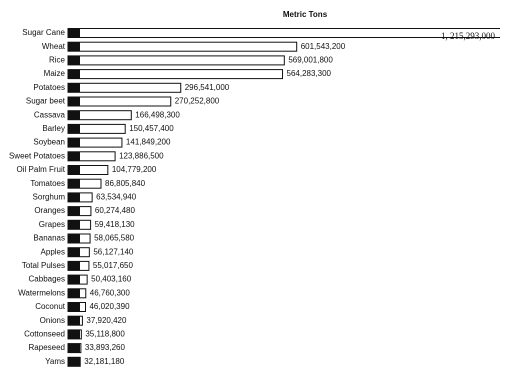  I want to click on y-tick-label: Cabbages, so click(47, 279).